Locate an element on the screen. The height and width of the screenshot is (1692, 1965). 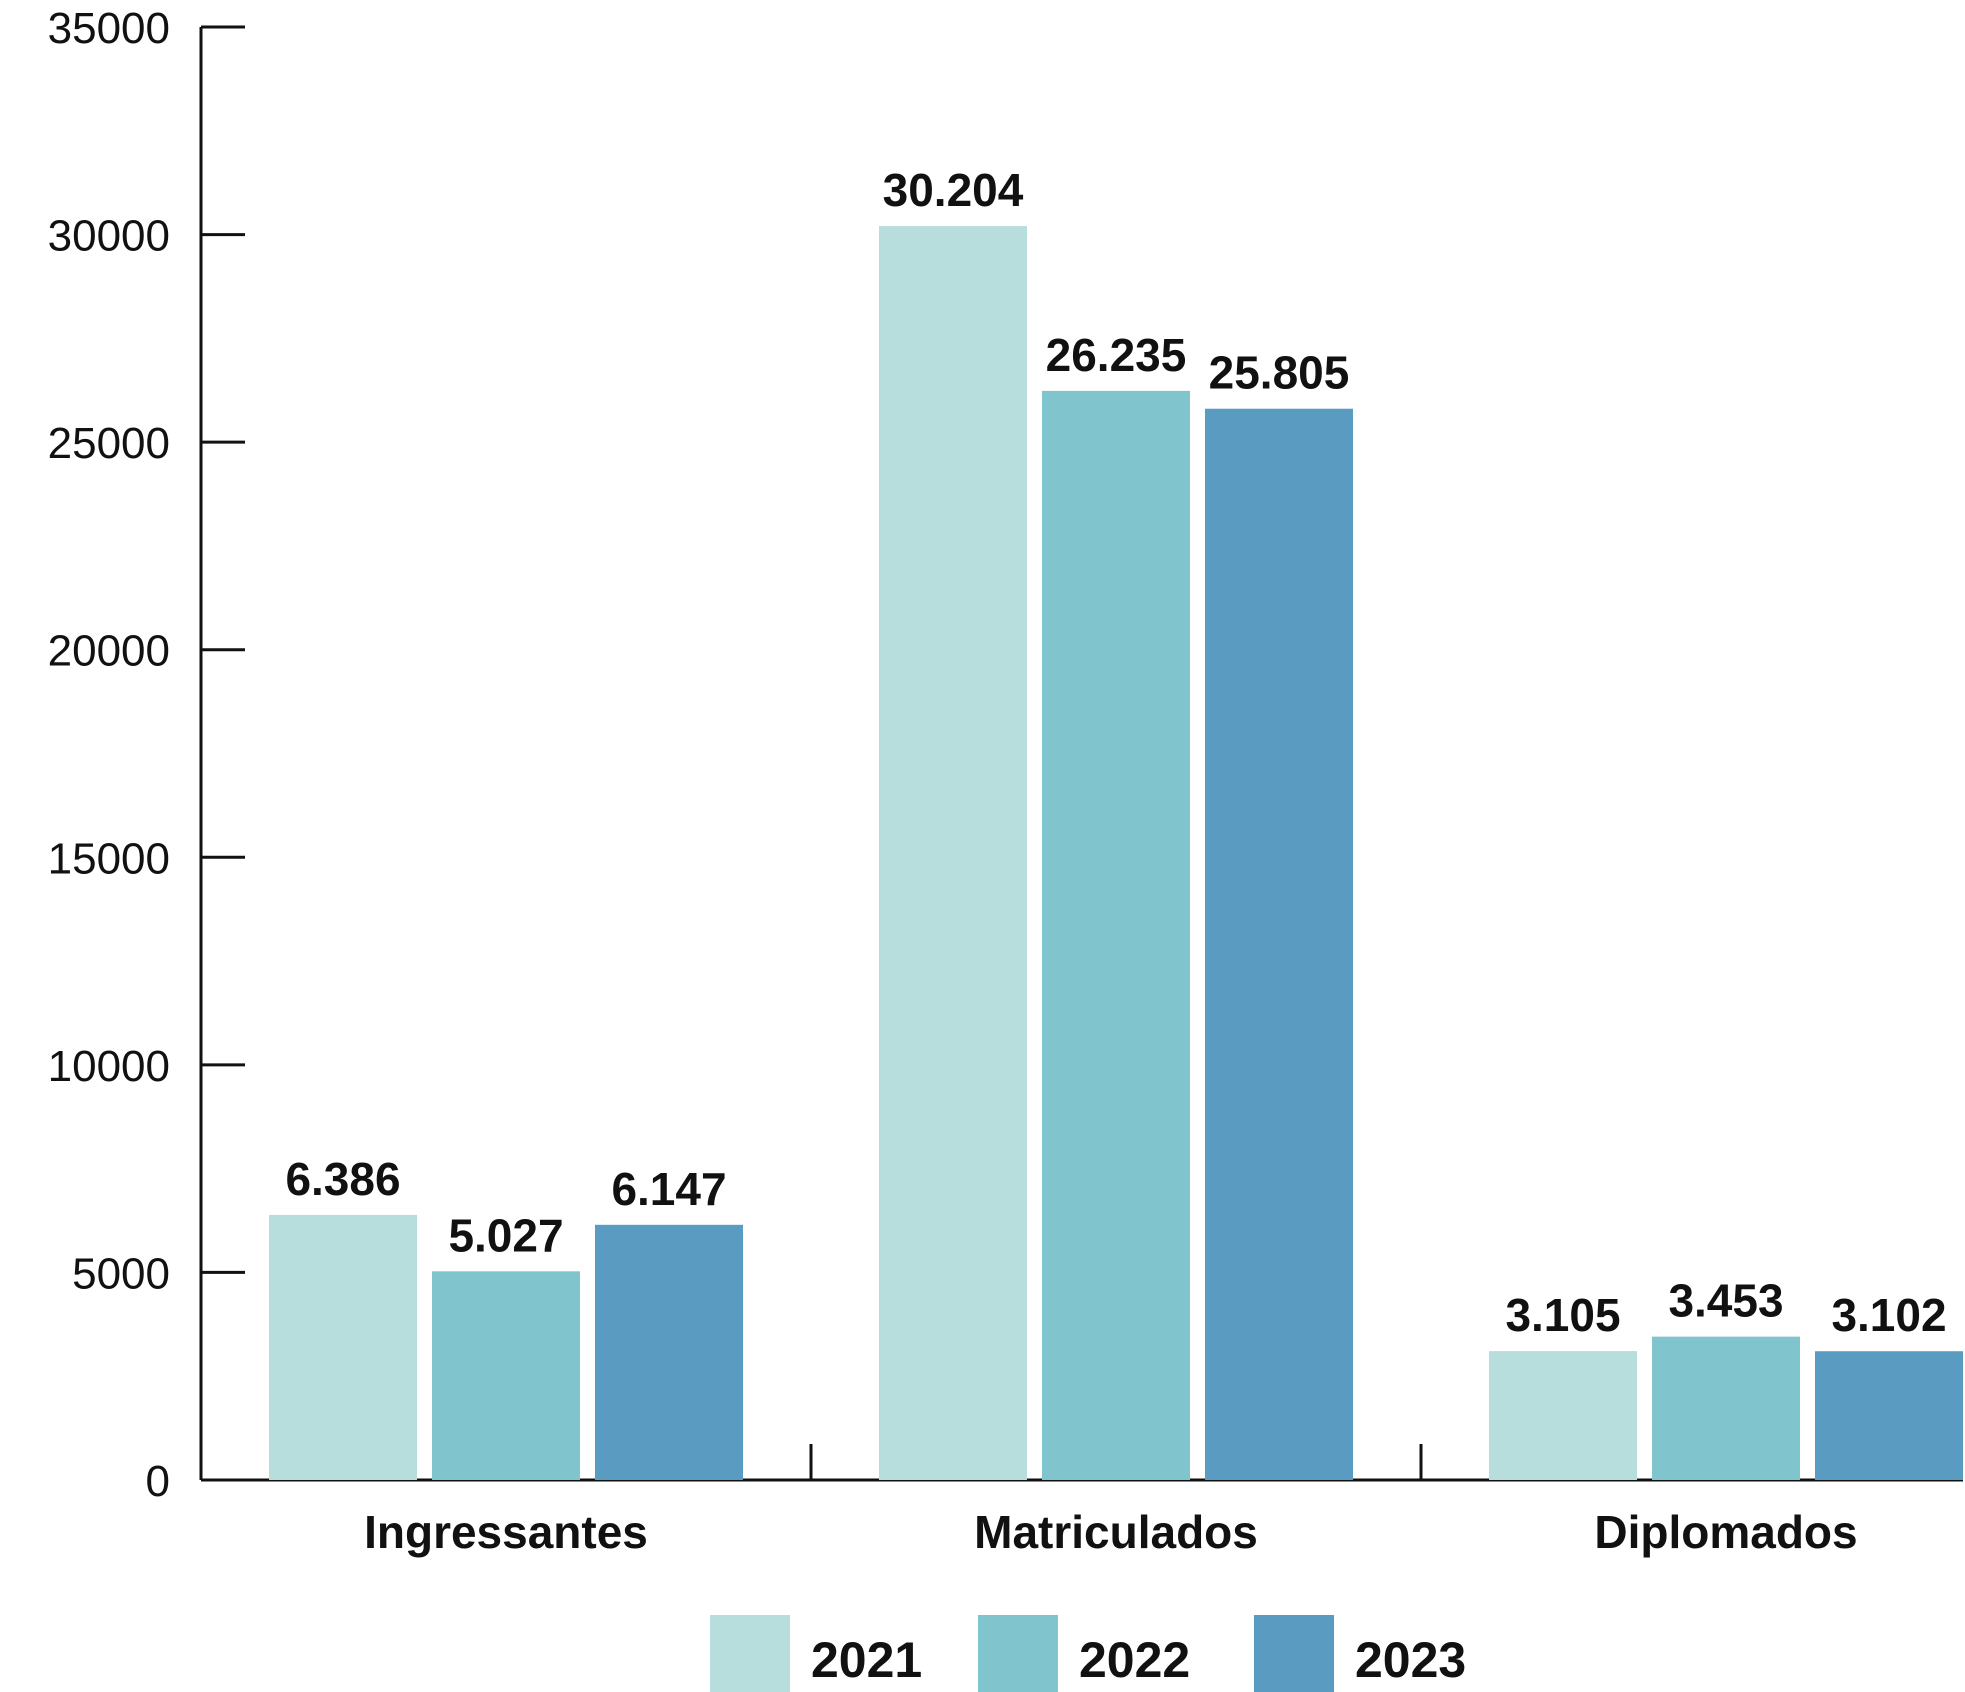
y-tick-label: 5000 is located at coordinates (121, 1273).